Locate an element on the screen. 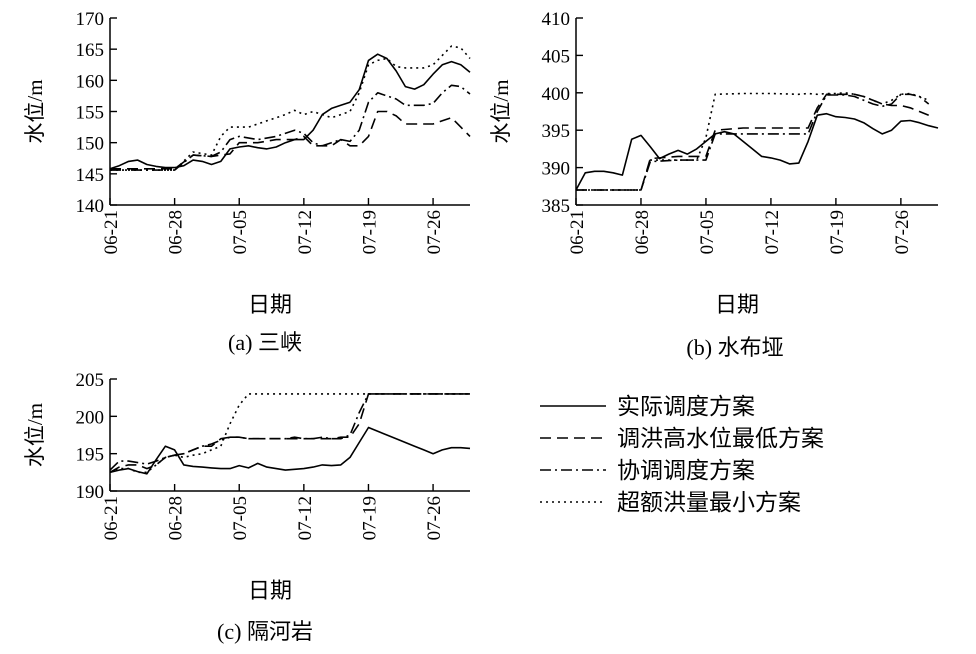  legend-item-min-flood-level: 调洪高水位最低方案 is located at coordinates (682, 438).